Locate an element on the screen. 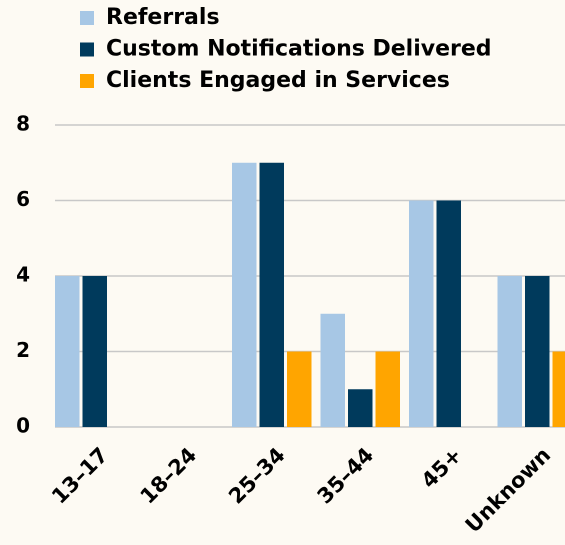 This screenshot has height=545, width=565. y-tick-label: 4 is located at coordinates (23, 275).